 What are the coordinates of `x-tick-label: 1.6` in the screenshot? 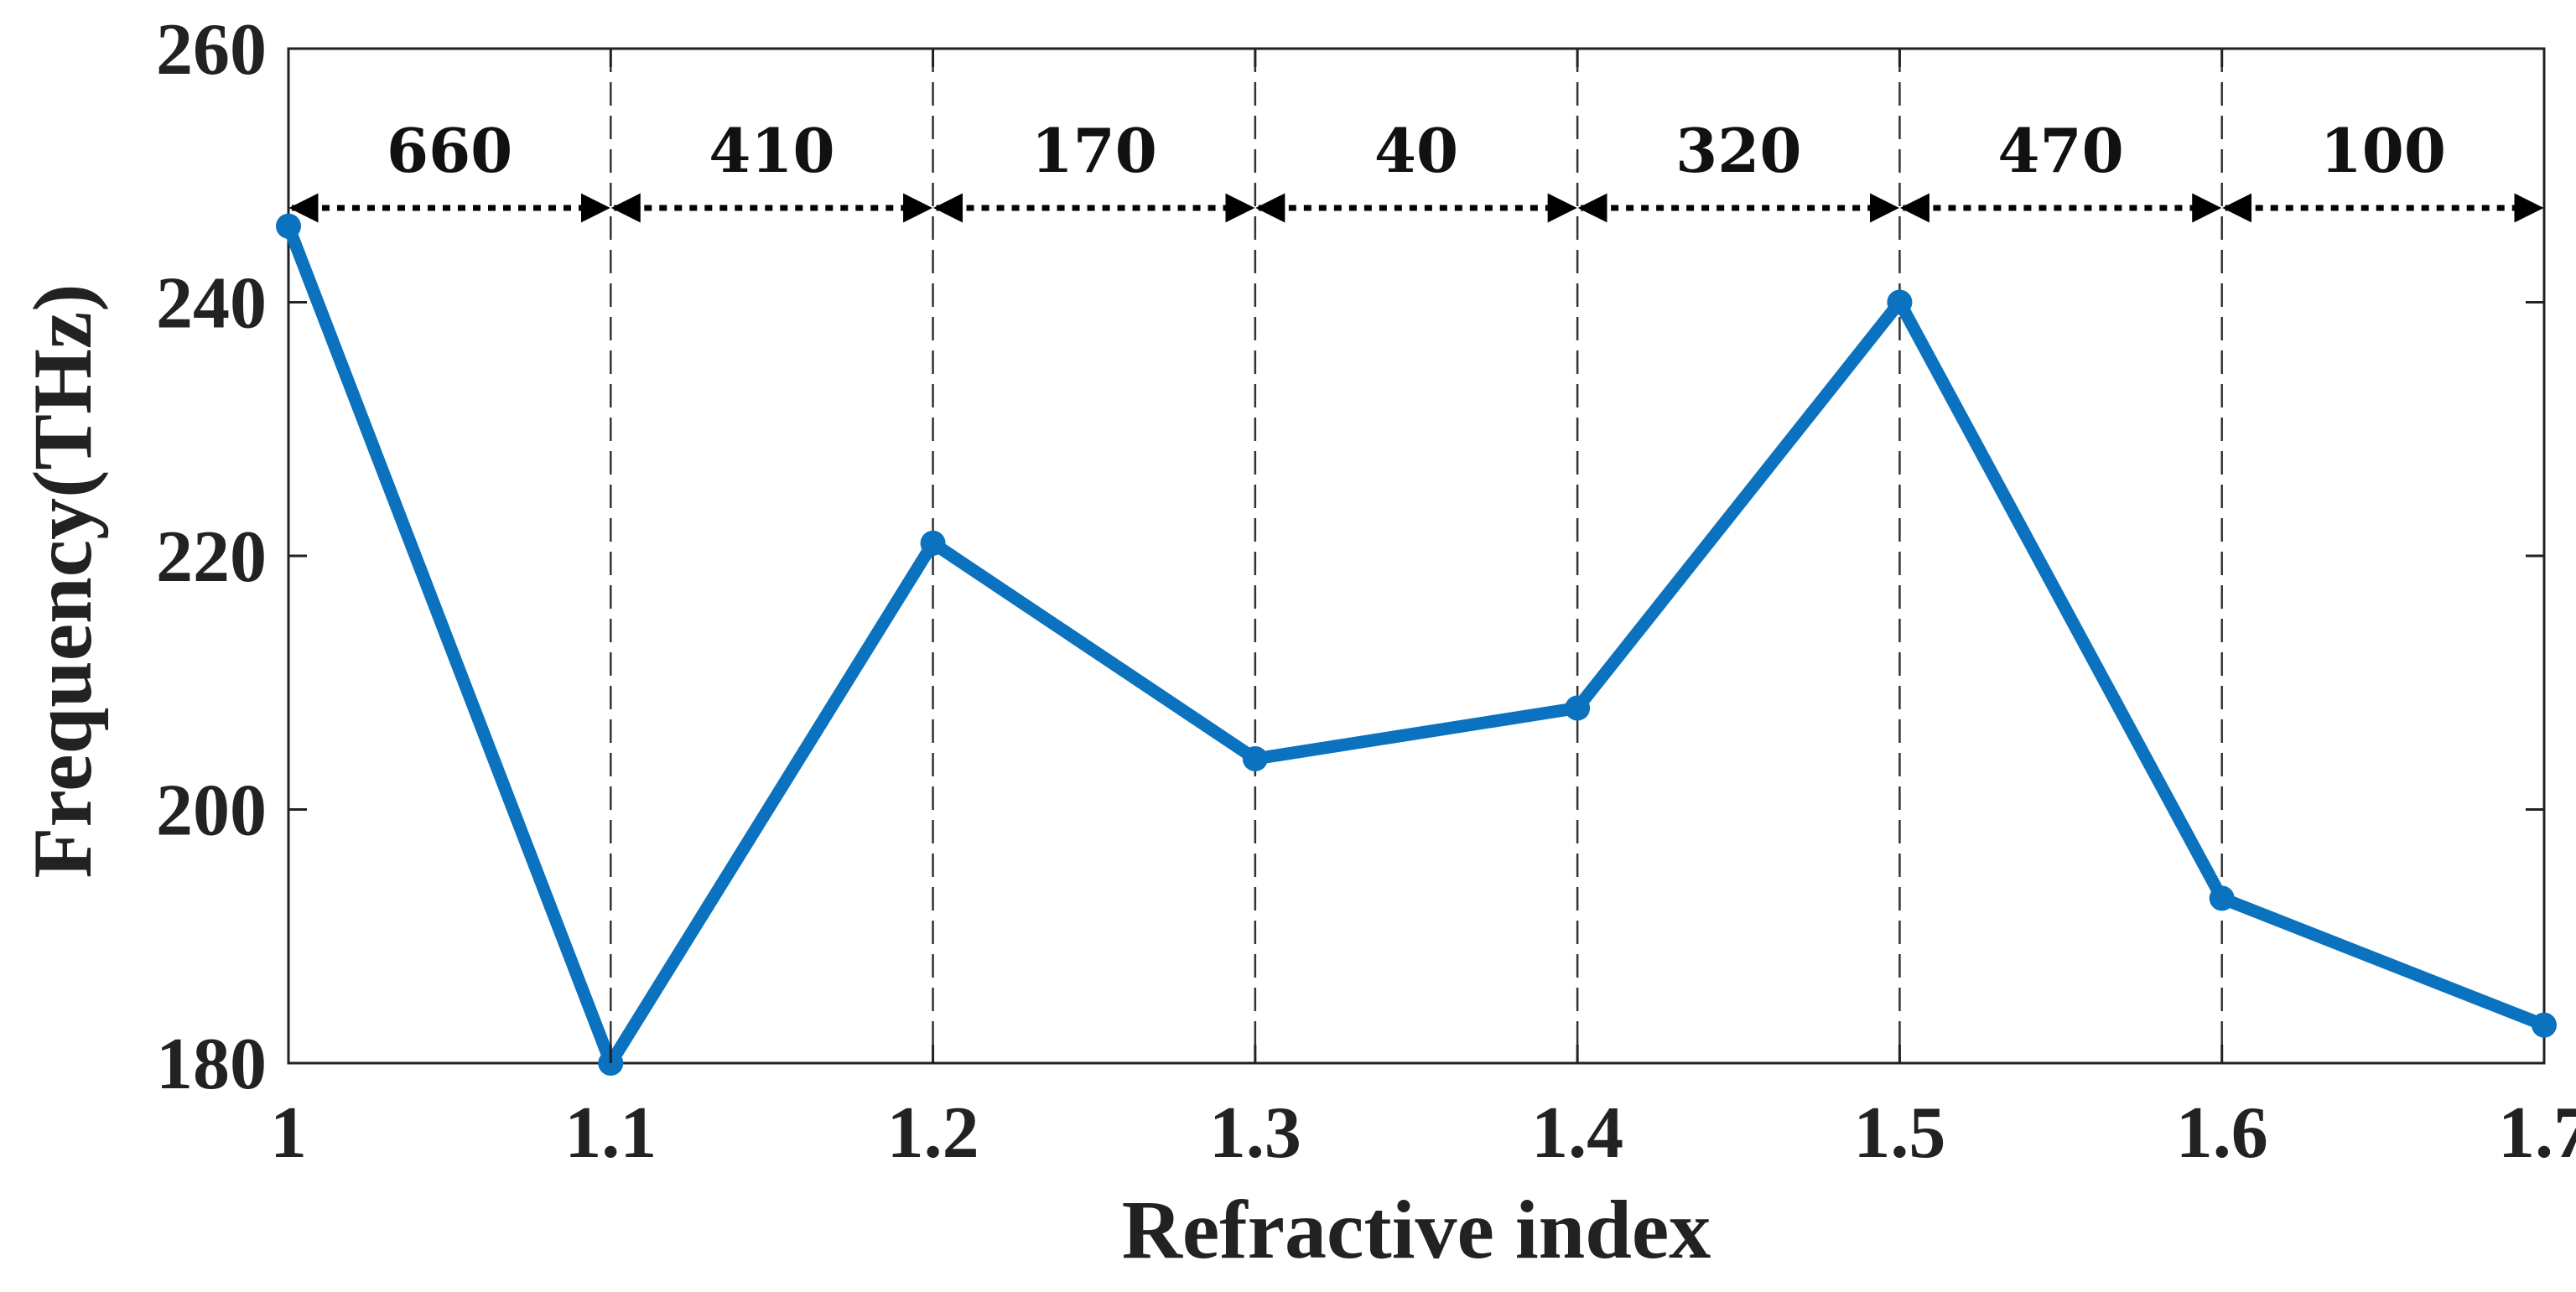 It's located at (2222, 1133).